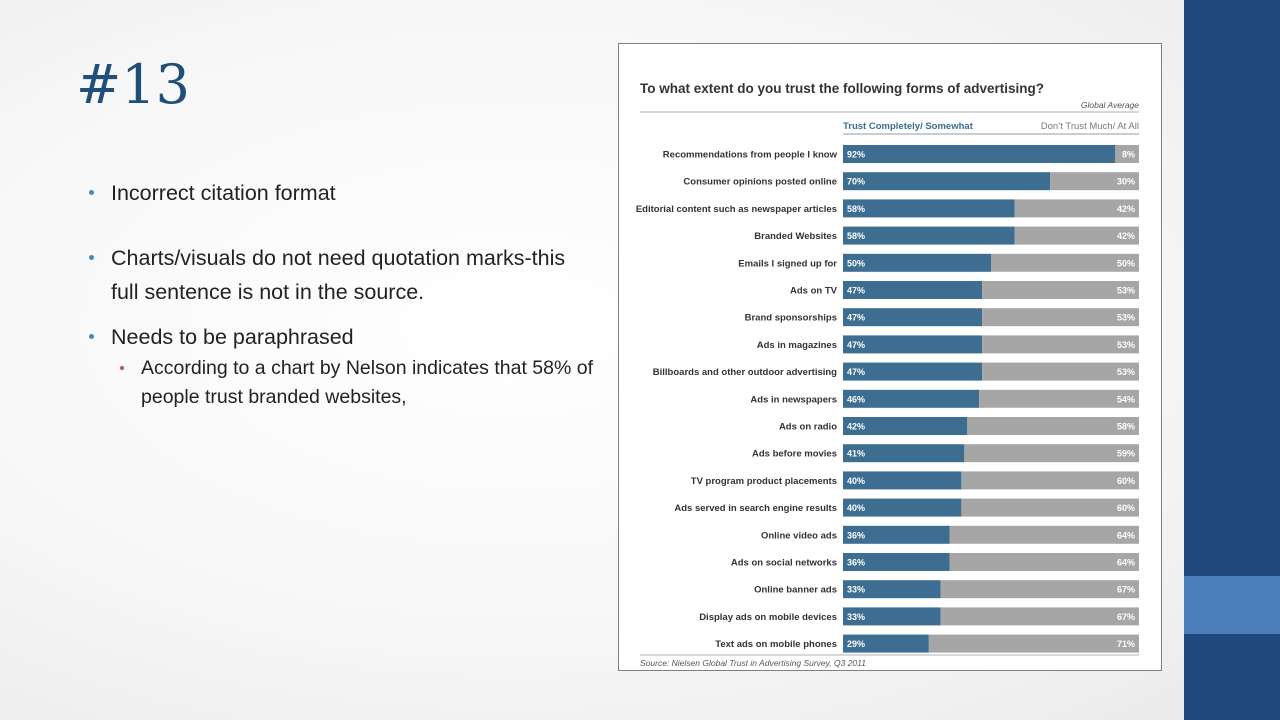 Image resolution: width=1280 pixels, height=720 pixels. I want to click on category-label: Text ads on mobile phones, so click(776, 644).